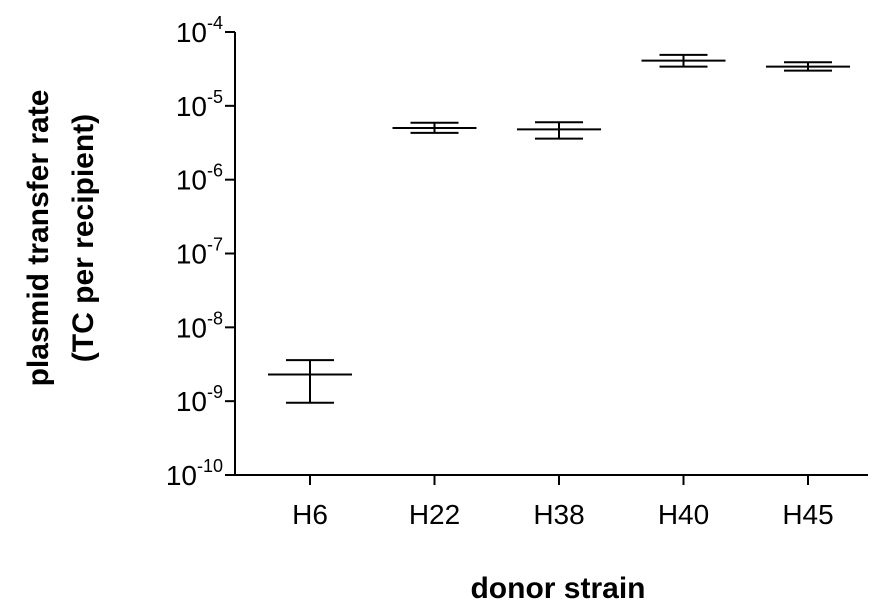 The height and width of the screenshot is (605, 885). Describe the element at coordinates (557, 588) in the screenshot. I see `x-axis-title: donor strain` at that location.